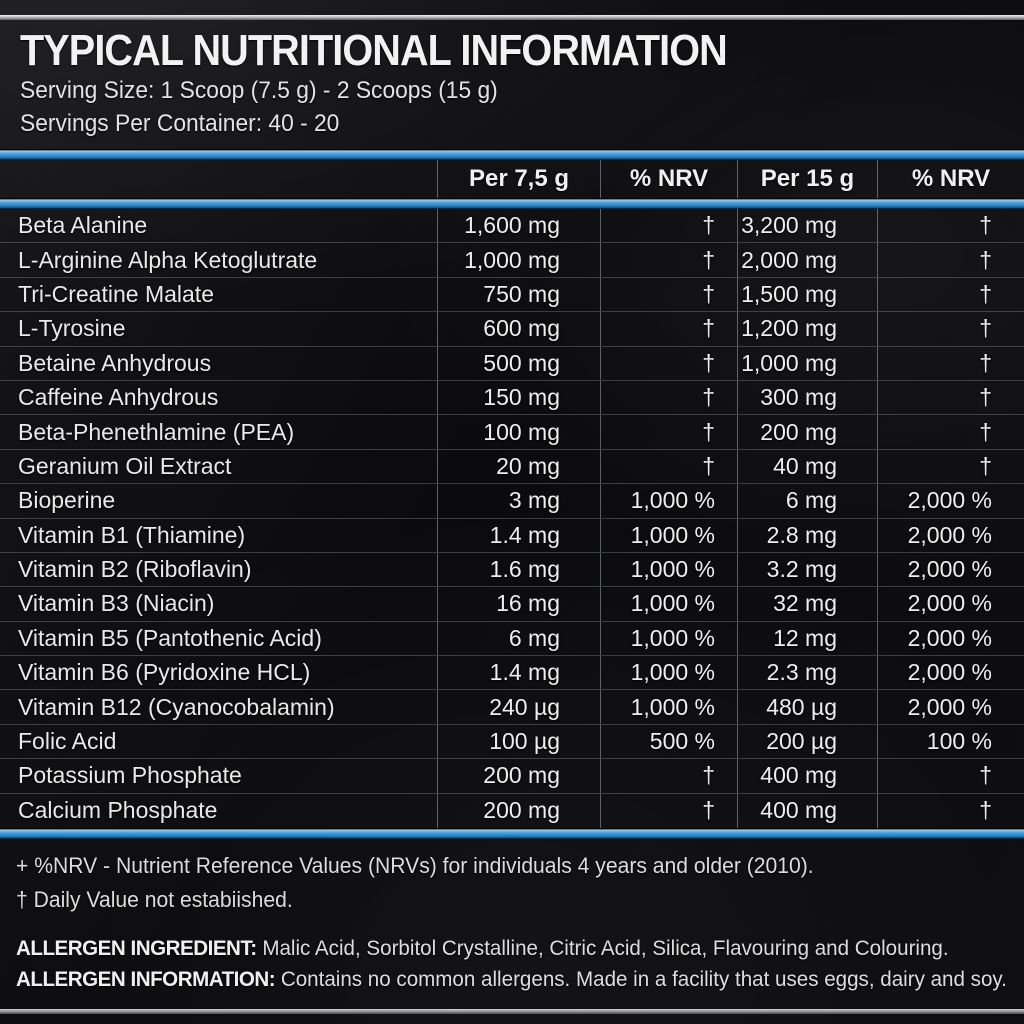  I want to click on nutrient-name: Calcium Phosphate, so click(118, 810).